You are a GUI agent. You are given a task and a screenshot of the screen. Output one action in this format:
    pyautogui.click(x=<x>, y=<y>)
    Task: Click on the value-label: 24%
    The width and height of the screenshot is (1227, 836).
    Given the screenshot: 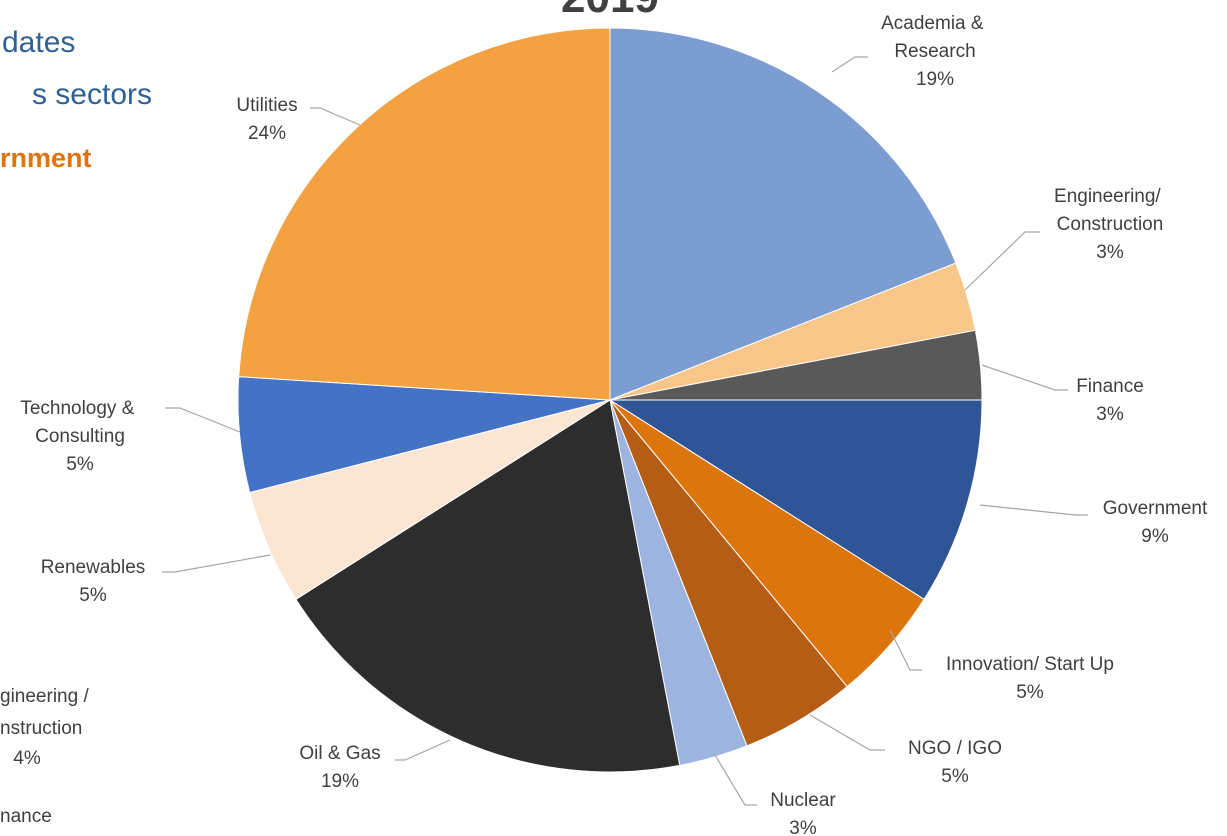 What is the action you would take?
    pyautogui.click(x=267, y=133)
    